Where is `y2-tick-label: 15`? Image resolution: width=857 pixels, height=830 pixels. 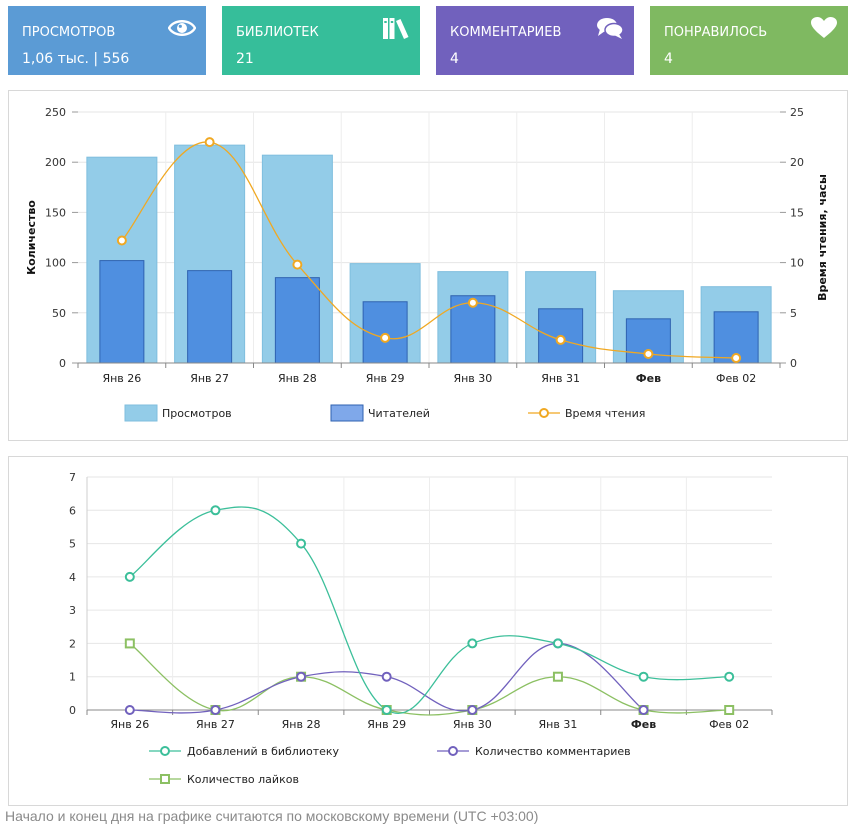 y2-tick-label: 15 is located at coordinates (797, 212).